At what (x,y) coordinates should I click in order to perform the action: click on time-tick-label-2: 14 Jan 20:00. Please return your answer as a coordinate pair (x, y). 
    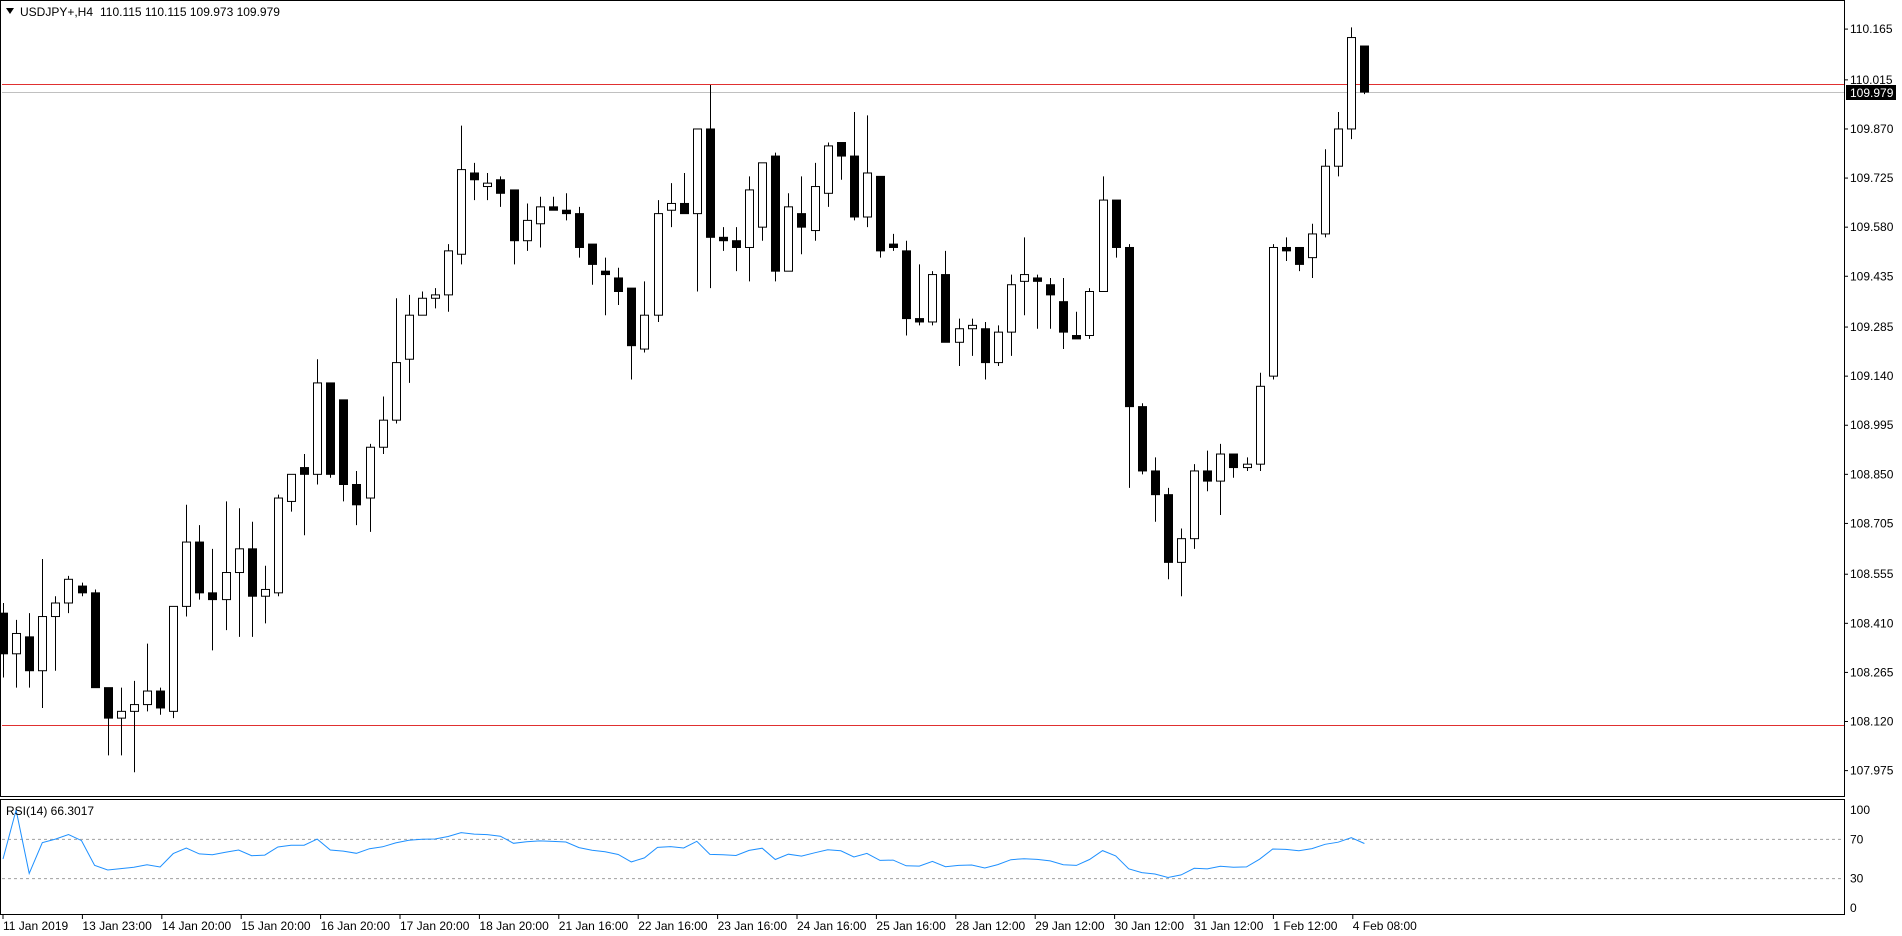
    Looking at the image, I should click on (197, 926).